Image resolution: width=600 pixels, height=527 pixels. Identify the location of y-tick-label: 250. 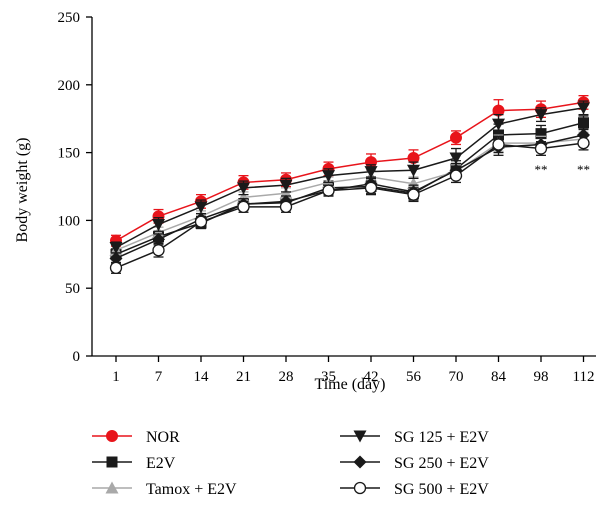
(69, 18).